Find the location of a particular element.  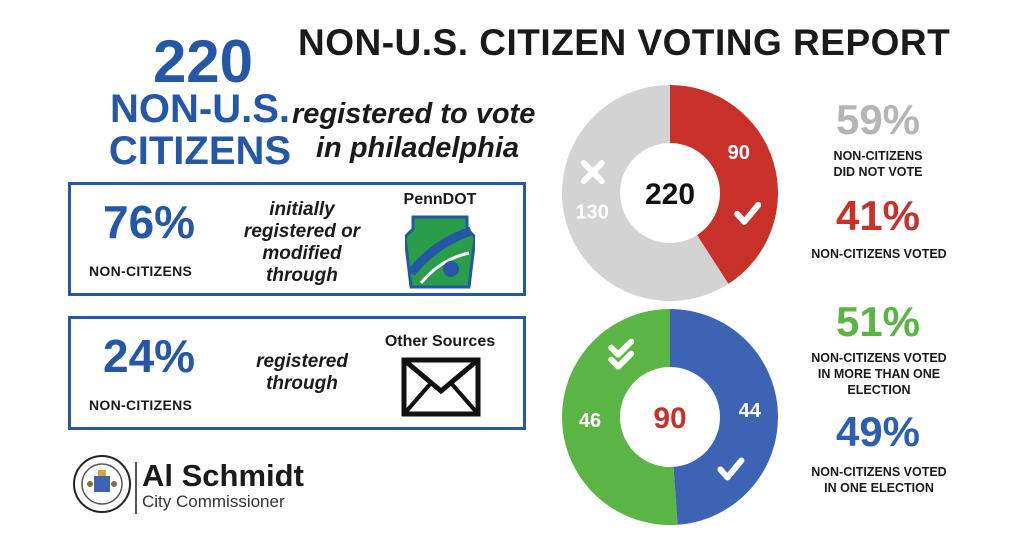

other-desc-1: registered is located at coordinates (302, 361).